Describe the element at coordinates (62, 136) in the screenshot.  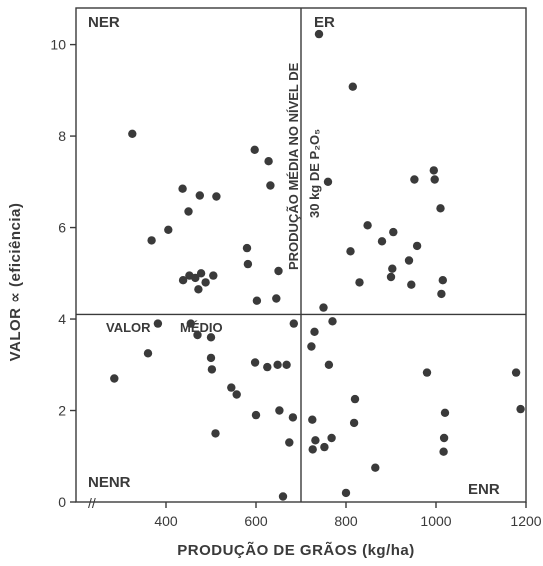
I see `y-tick-label: 8` at that location.